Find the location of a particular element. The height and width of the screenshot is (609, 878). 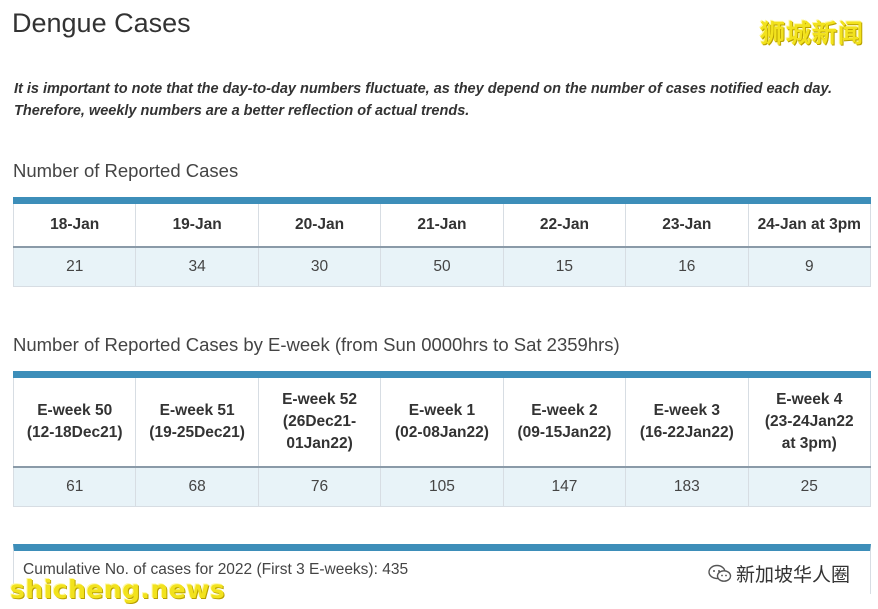

eweek-header-cell: E-week 4 (23-24Jan22 at 3pm) is located at coordinates (809, 421).